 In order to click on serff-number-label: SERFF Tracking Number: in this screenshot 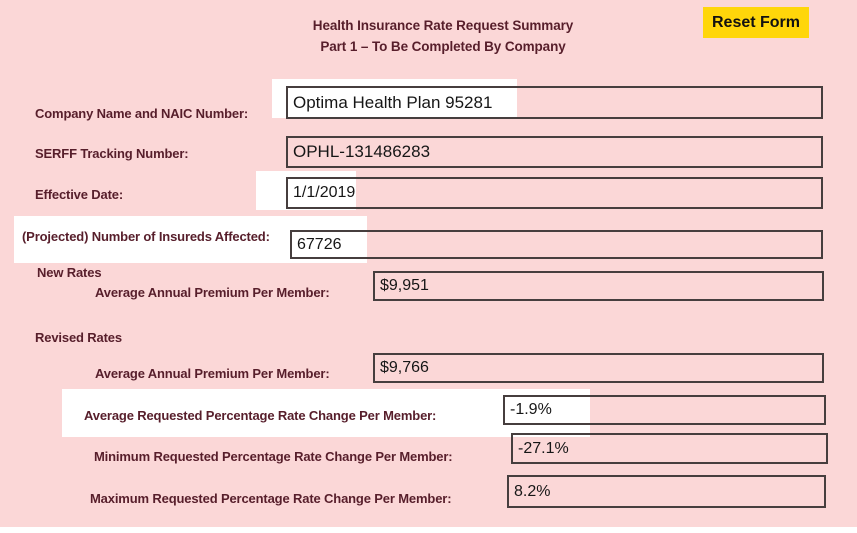, I will do `click(112, 153)`.